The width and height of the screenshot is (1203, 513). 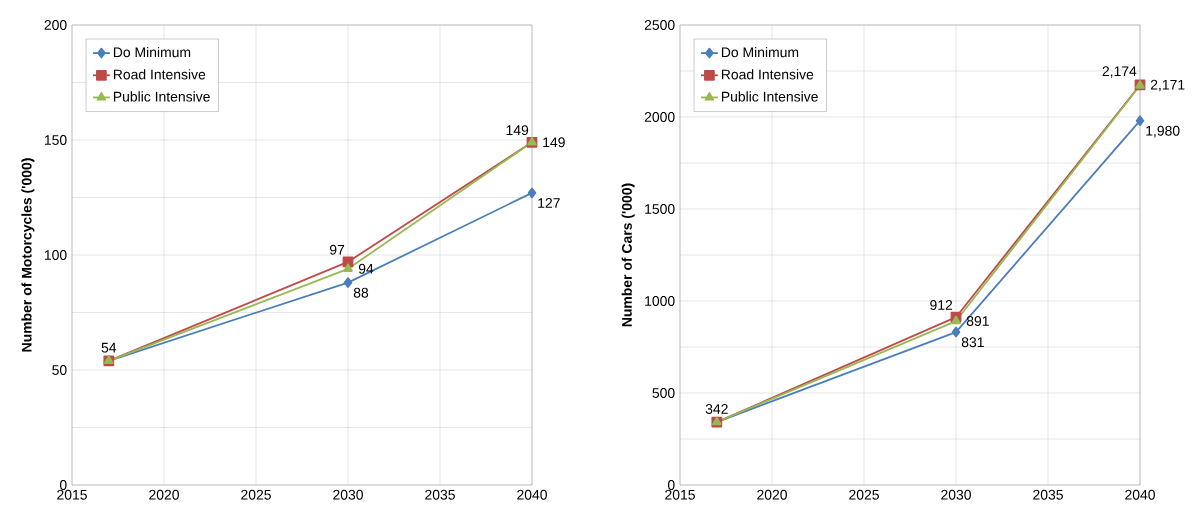 I want to click on data-label: 912, so click(x=941, y=305).